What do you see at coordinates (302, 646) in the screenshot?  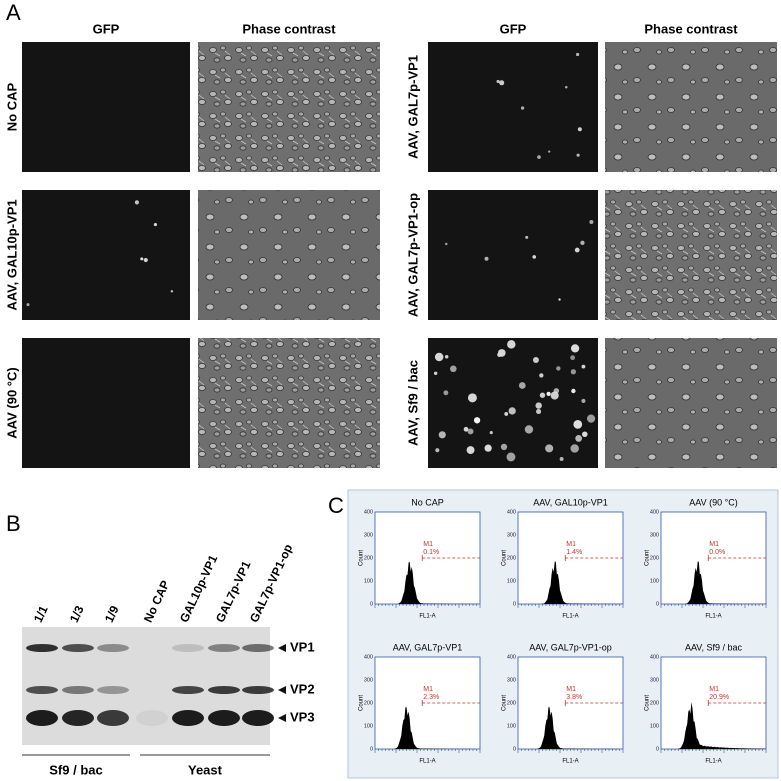 I see `band-label: VP1` at bounding box center [302, 646].